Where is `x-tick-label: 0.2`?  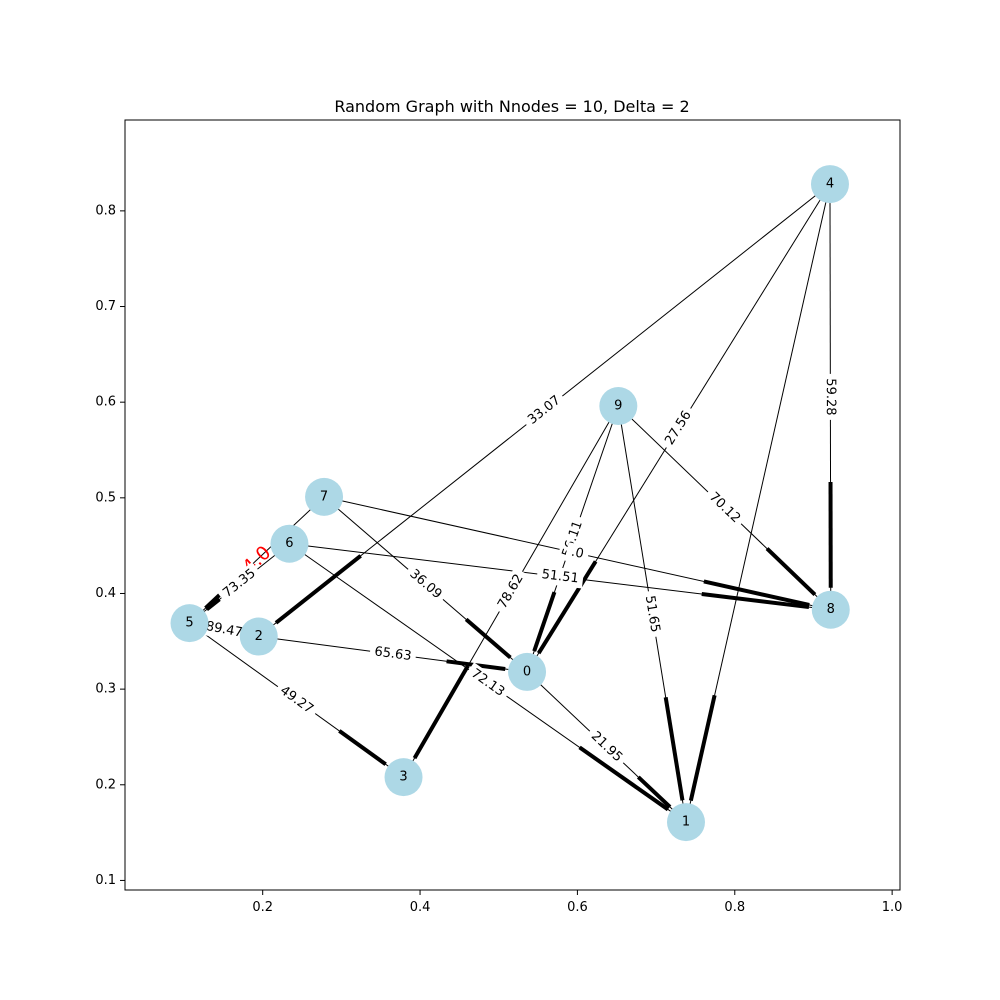 x-tick-label: 0.2 is located at coordinates (262, 907).